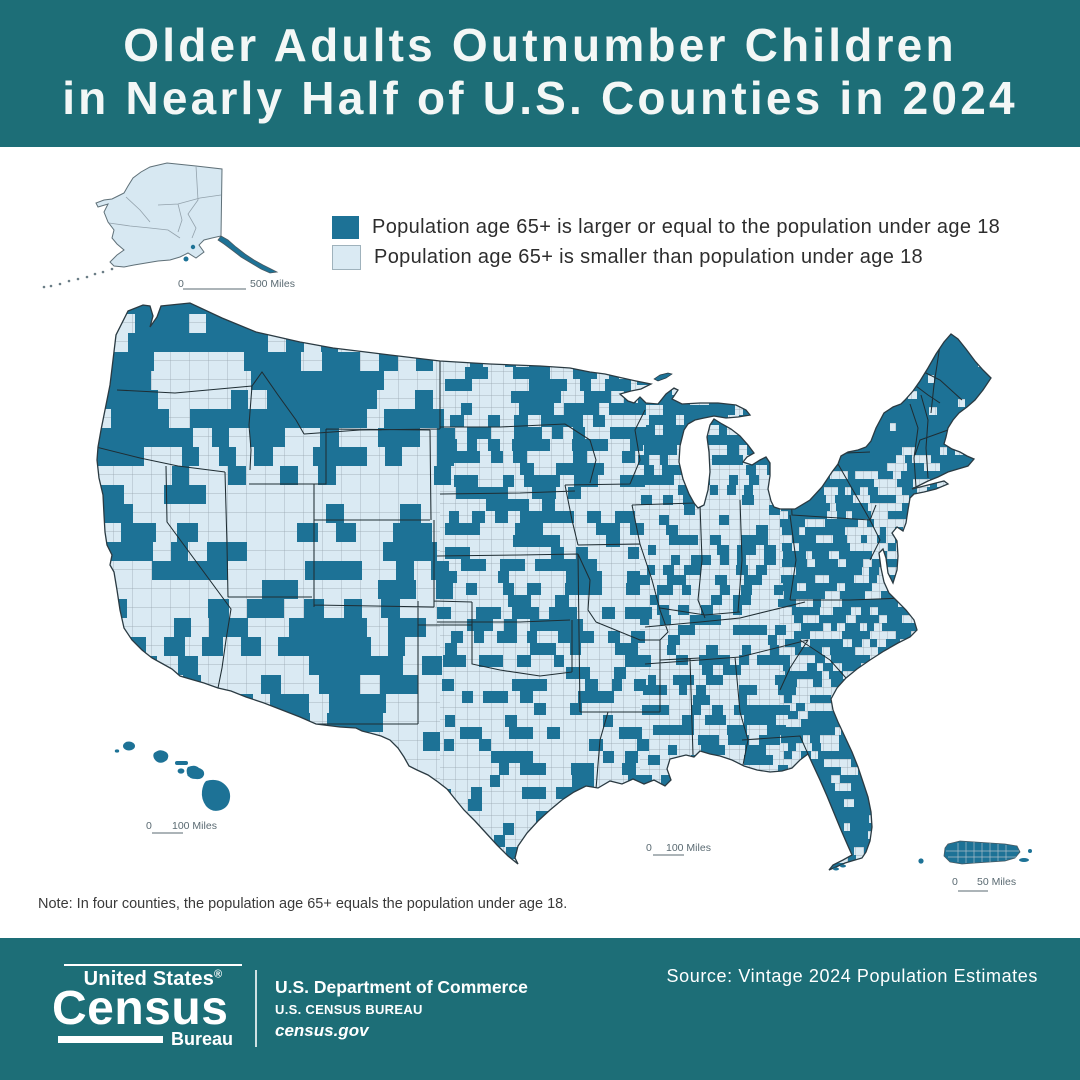 This screenshot has height=1080, width=1080. What do you see at coordinates (996, 882) in the screenshot?
I see `svg-text: 50 Miles` at bounding box center [996, 882].